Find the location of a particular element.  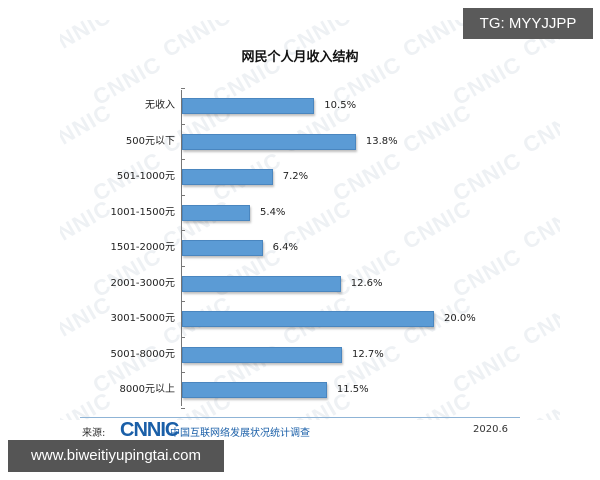

bar-row: 5001-8000元 12.7% is located at coordinates (300, 355).